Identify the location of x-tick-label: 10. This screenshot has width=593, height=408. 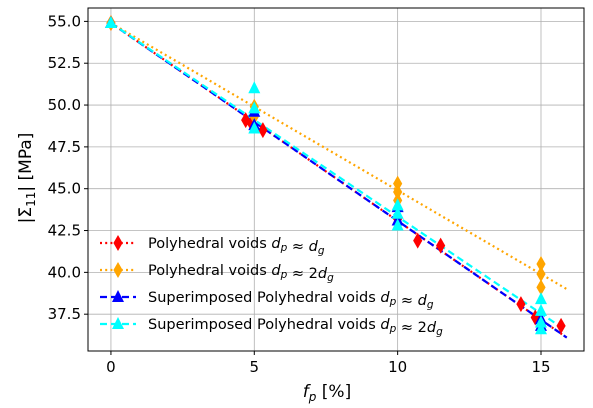
(397, 367).